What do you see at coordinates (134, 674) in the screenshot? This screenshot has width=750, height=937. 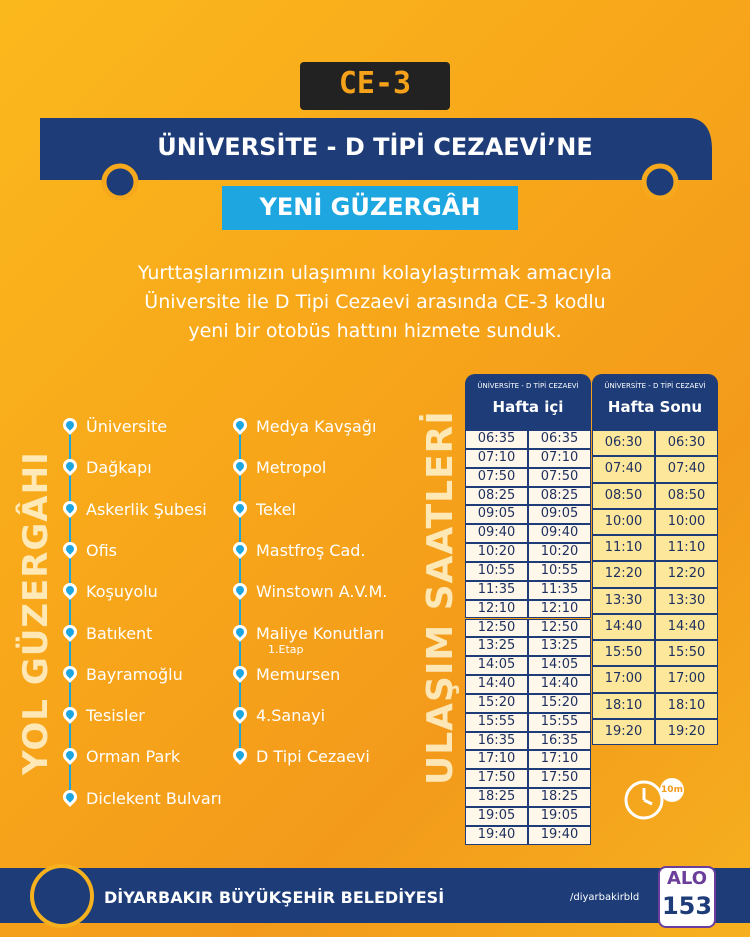 I see `stop: Bayramoğlu` at bounding box center [134, 674].